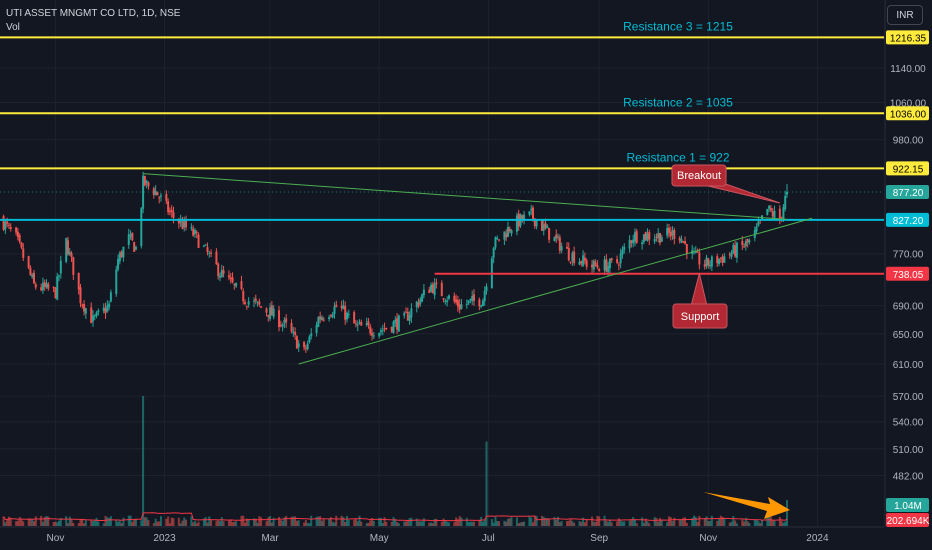  I want to click on symbol-title: UTI ASSET MNGMT CO LTD, 1D, NSE, so click(93, 13).